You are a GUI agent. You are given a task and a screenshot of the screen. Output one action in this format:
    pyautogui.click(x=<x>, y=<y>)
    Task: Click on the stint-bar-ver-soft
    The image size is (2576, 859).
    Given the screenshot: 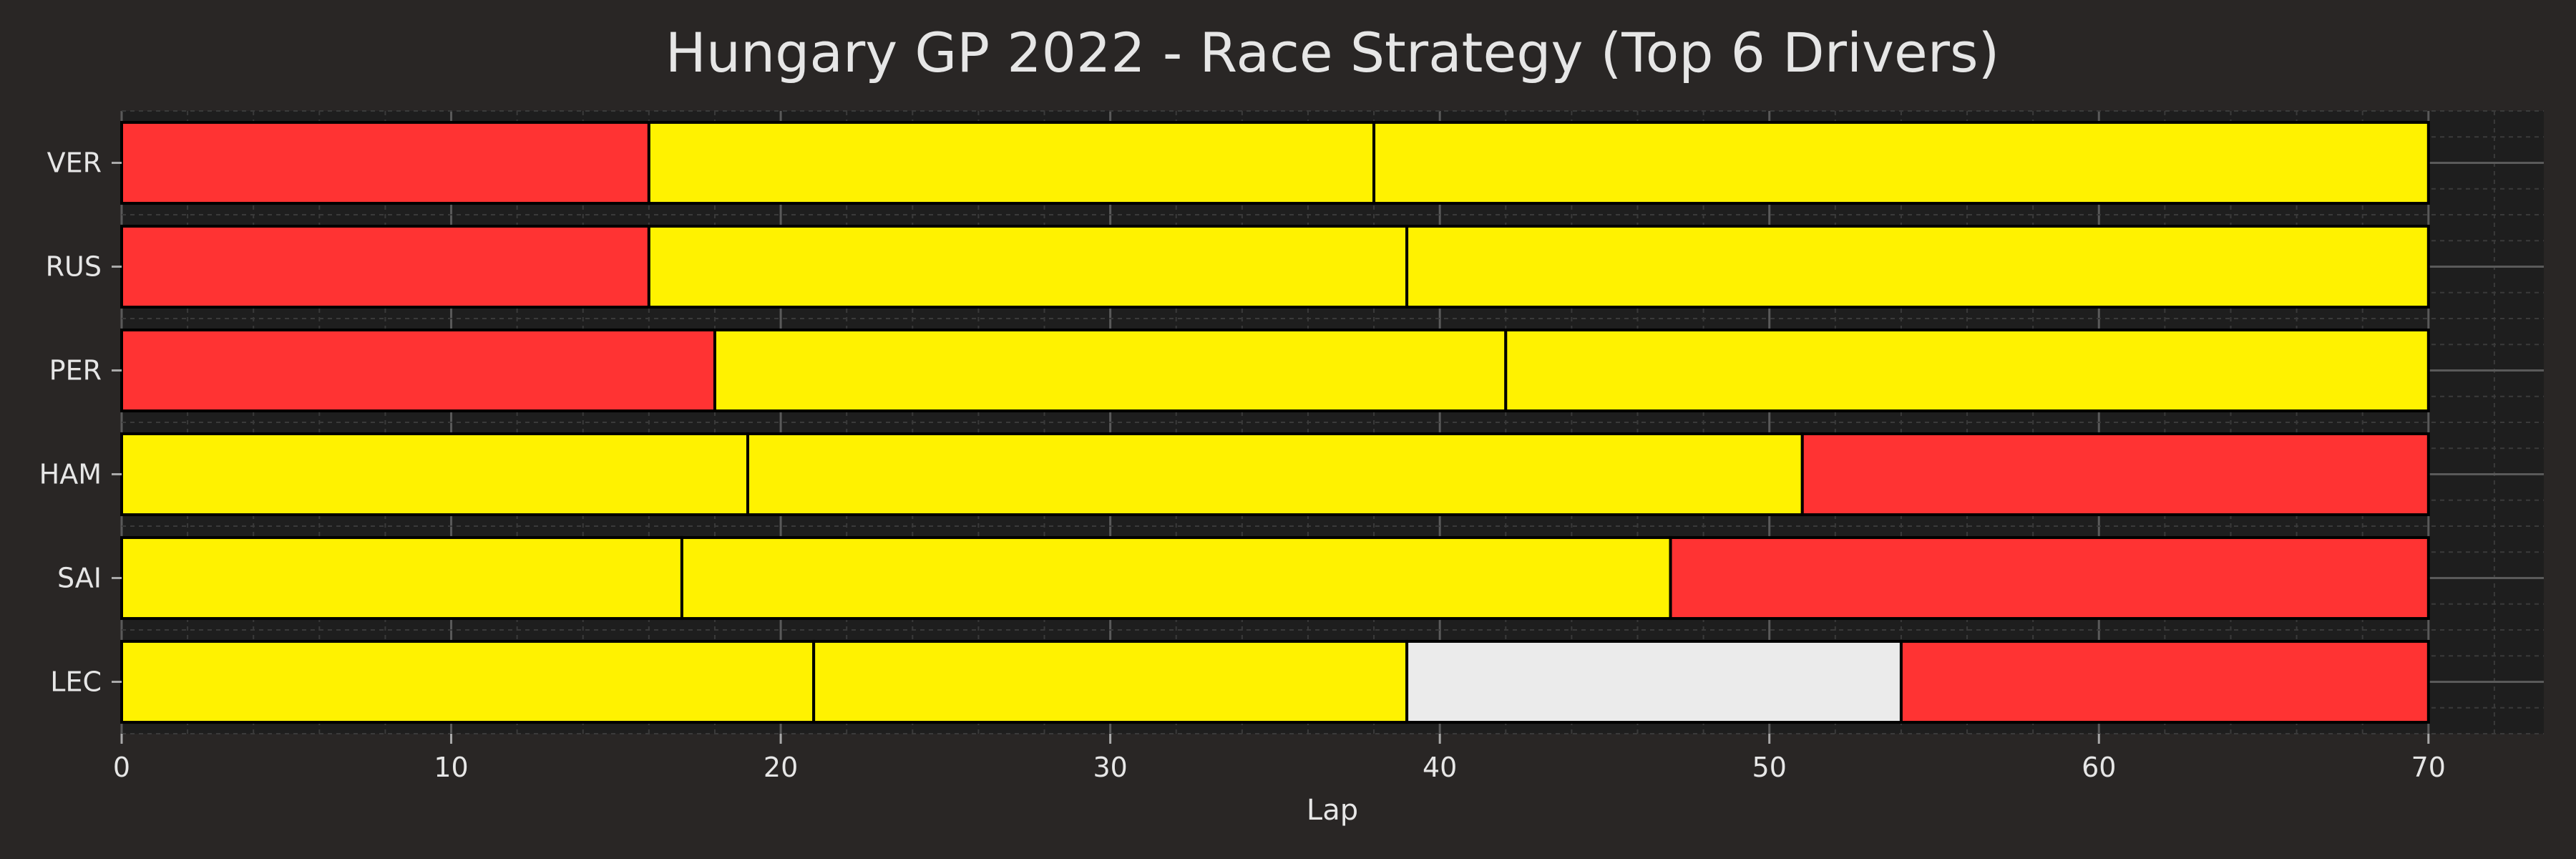 What is the action you would take?
    pyautogui.click(x=385, y=162)
    